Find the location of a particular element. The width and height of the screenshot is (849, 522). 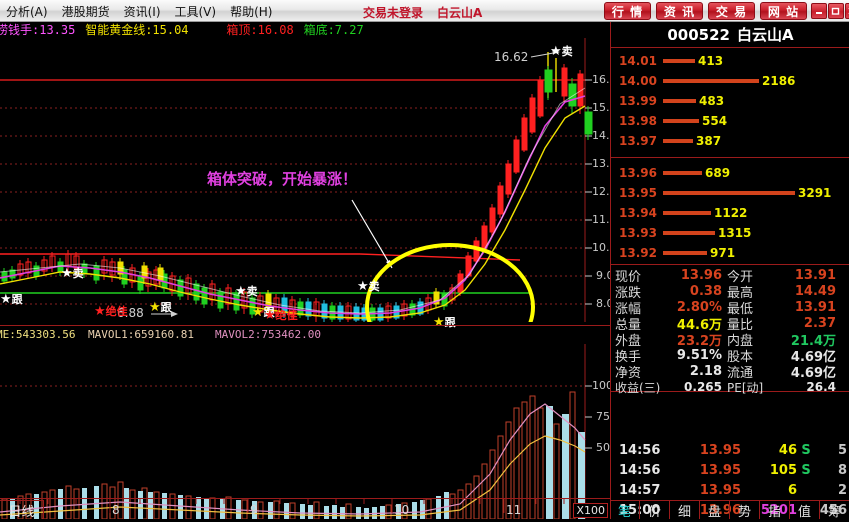

depth-row: 13.99 483 is located at coordinates (730, 100).